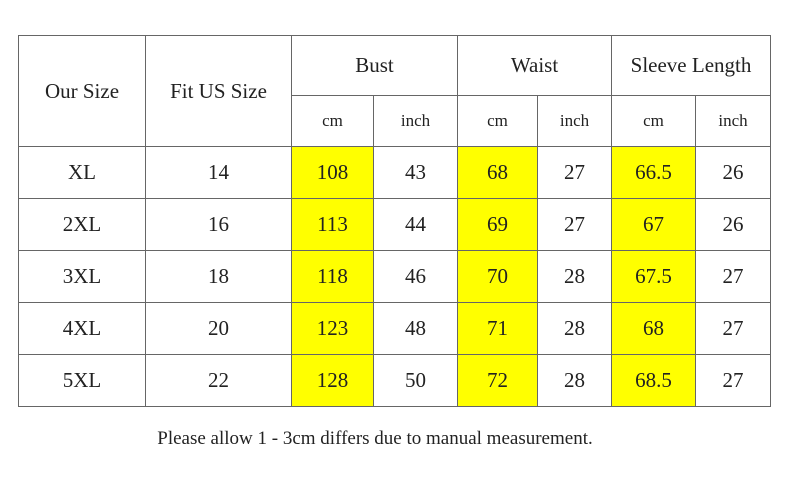 The width and height of the screenshot is (786, 477). What do you see at coordinates (218, 276) in the screenshot?
I see `cell: 18` at bounding box center [218, 276].